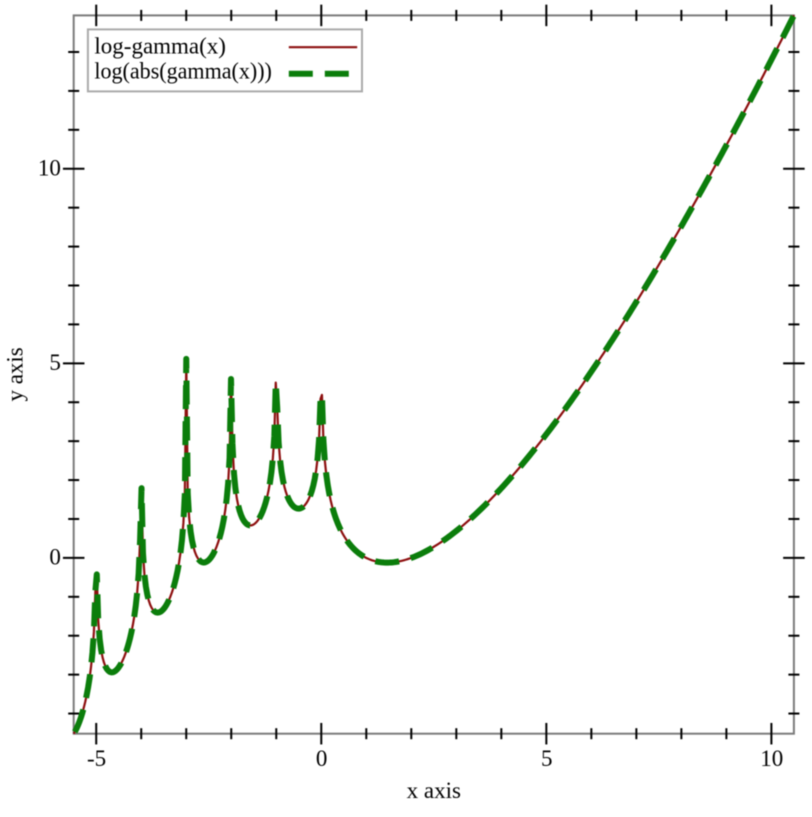  Describe the element at coordinates (15, 374) in the screenshot. I see `svg-text: y axis` at that location.